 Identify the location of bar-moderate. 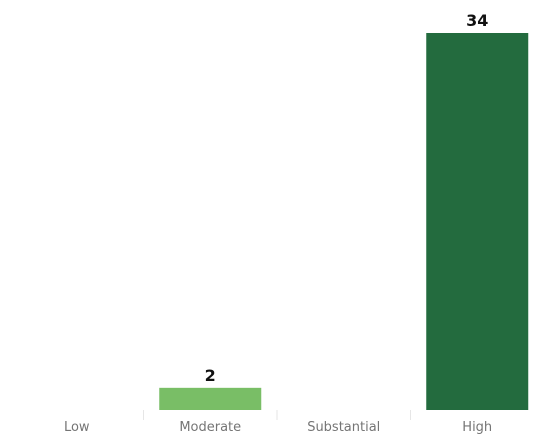
(210, 398).